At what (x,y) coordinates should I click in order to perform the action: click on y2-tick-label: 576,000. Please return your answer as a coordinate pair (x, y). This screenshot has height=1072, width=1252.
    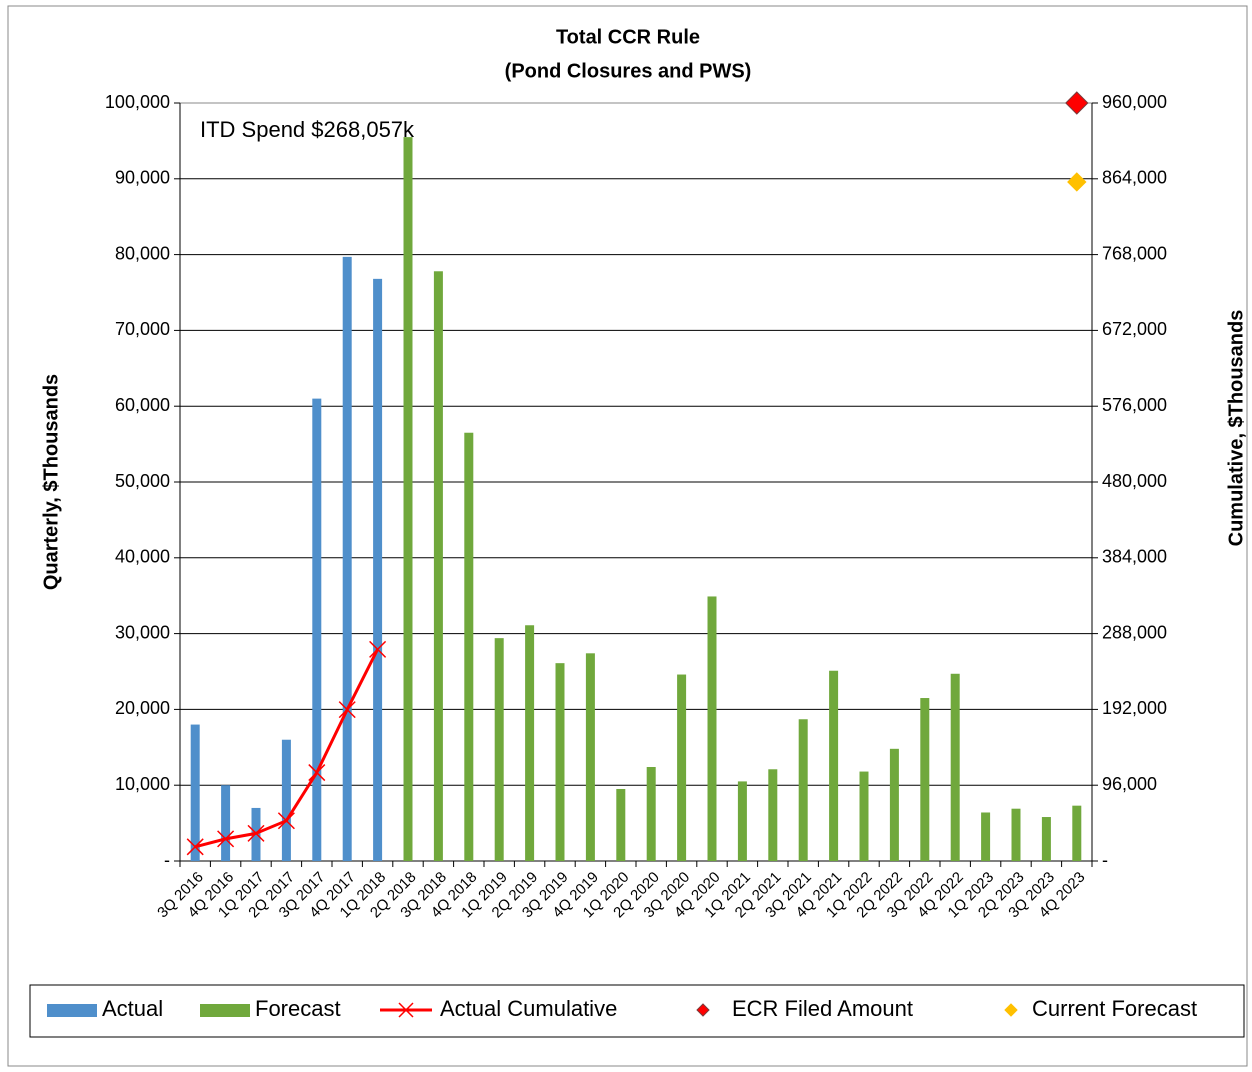
    Looking at the image, I should click on (1134, 405).